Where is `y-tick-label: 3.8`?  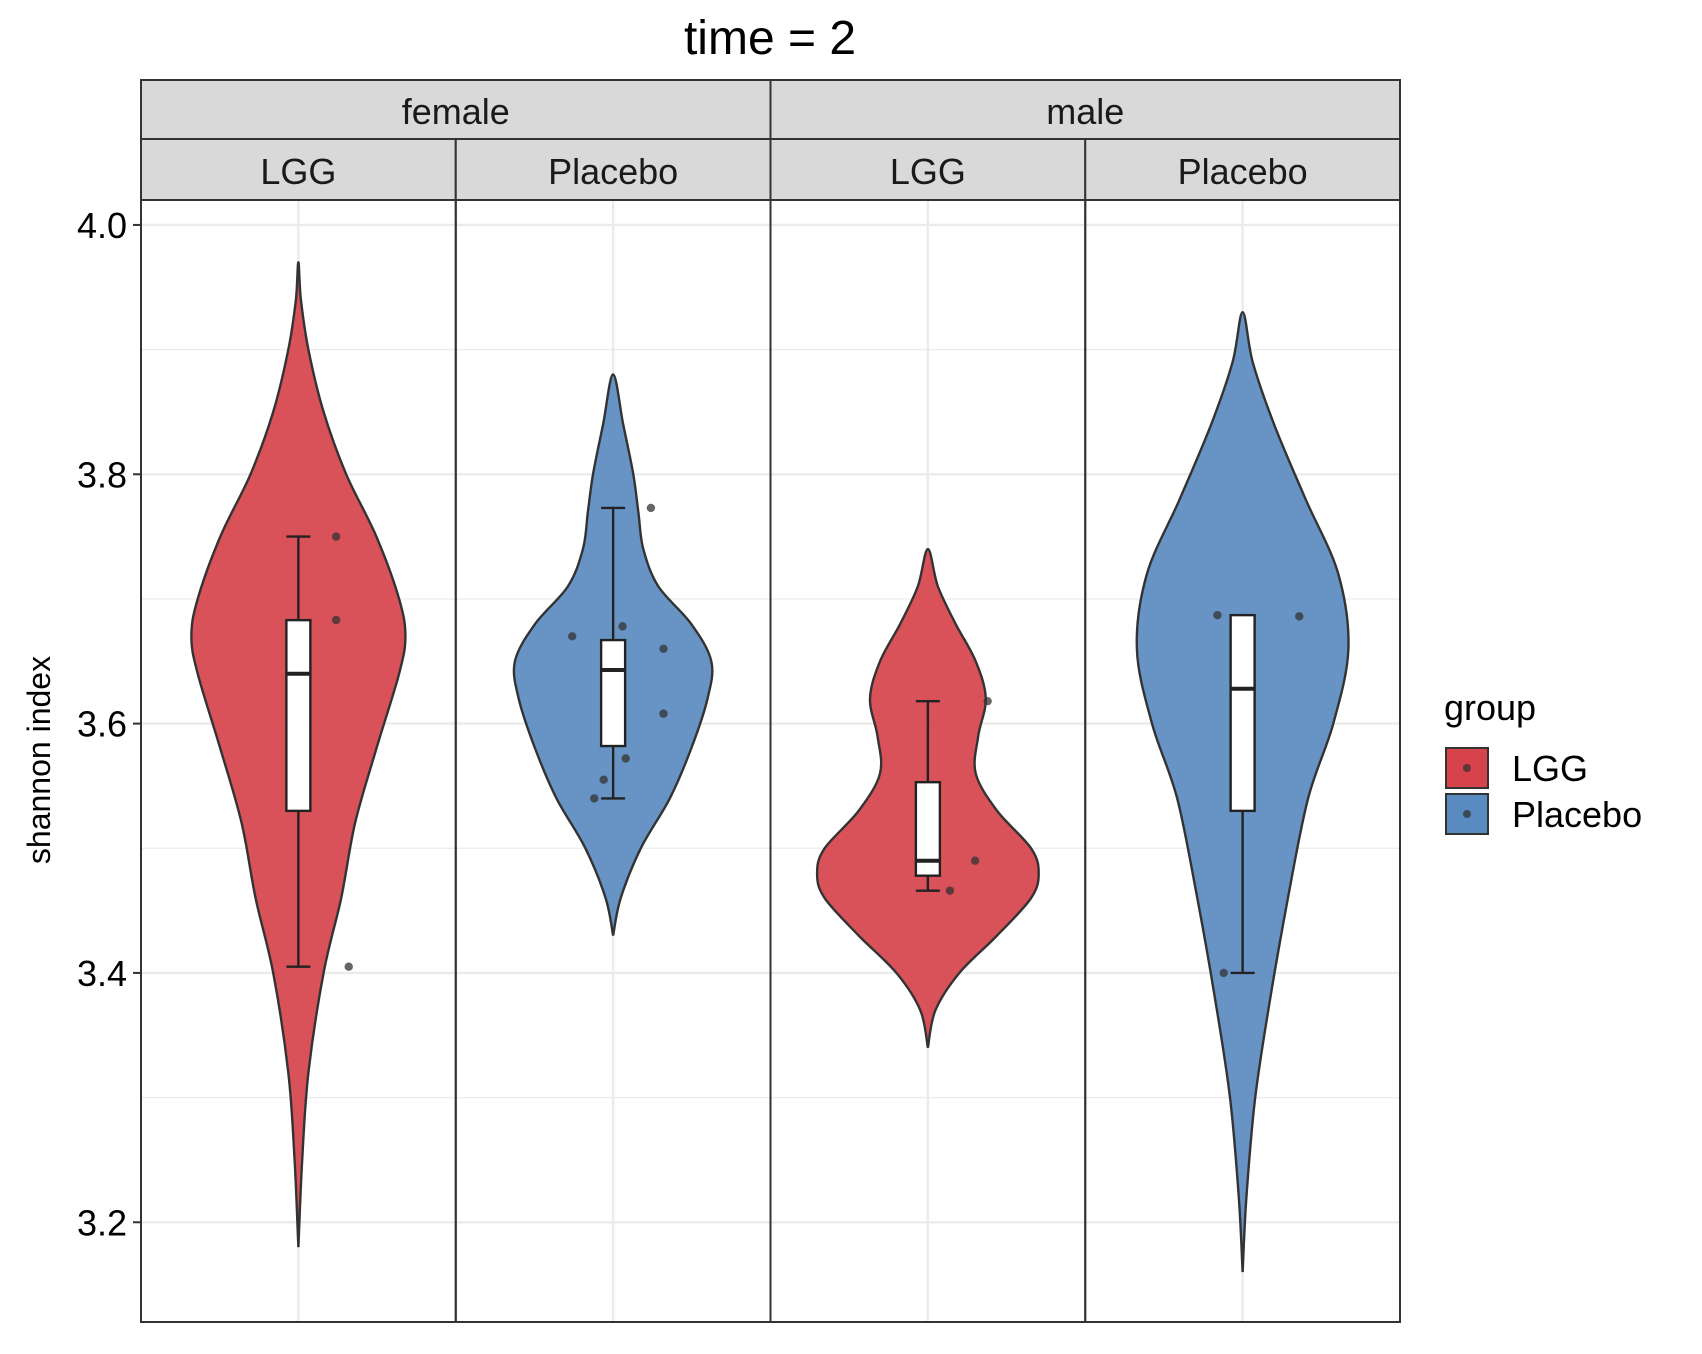
y-tick-label: 3.8 is located at coordinates (102, 474).